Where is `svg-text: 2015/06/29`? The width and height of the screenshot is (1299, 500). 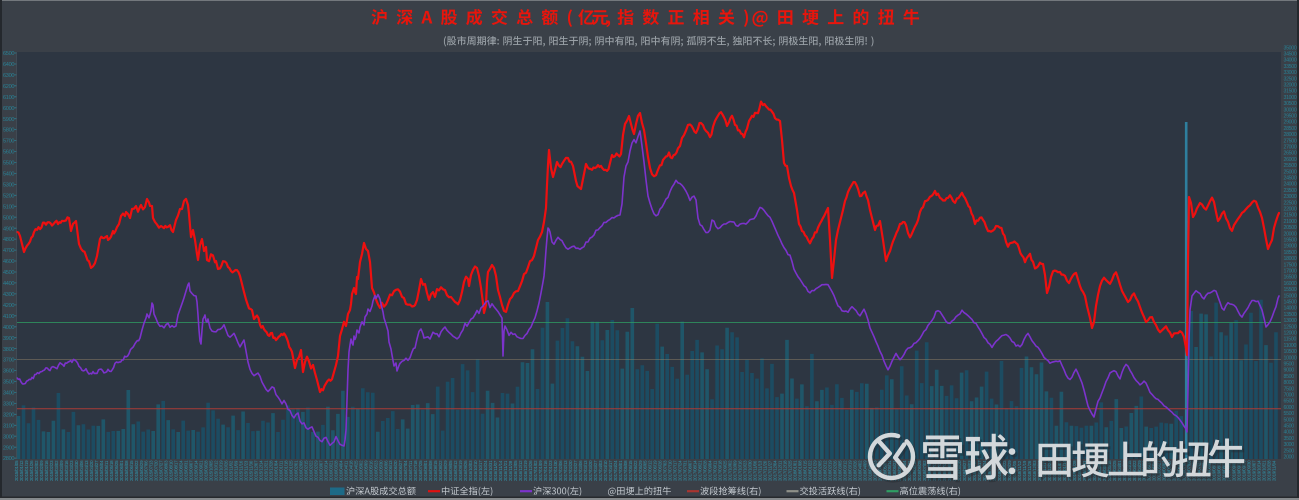 svg-text: 2015/06/29 is located at coordinates (141, 470).